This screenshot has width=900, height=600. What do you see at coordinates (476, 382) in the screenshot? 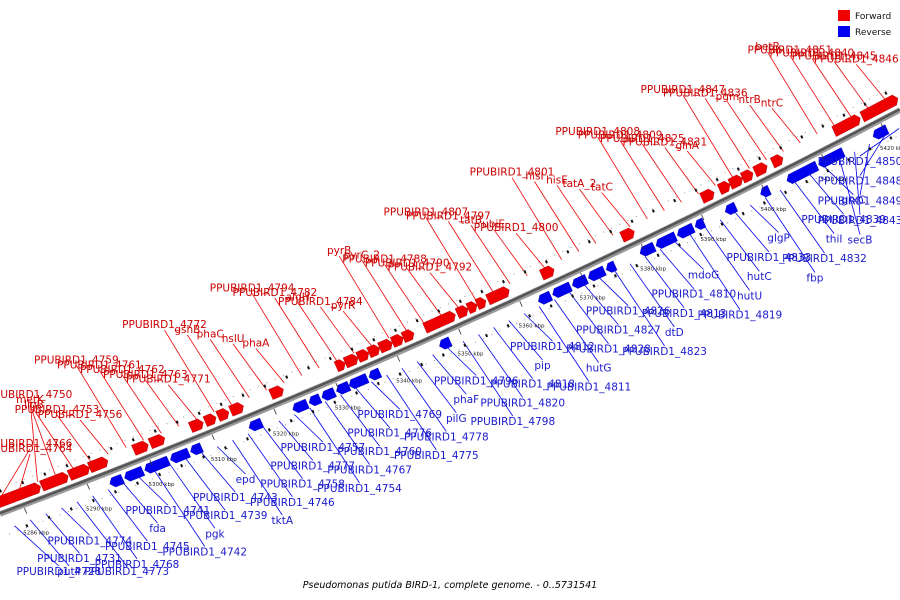
I see `reverse-gene-label: PPUBIRD1_4796` at bounding box center [476, 382].